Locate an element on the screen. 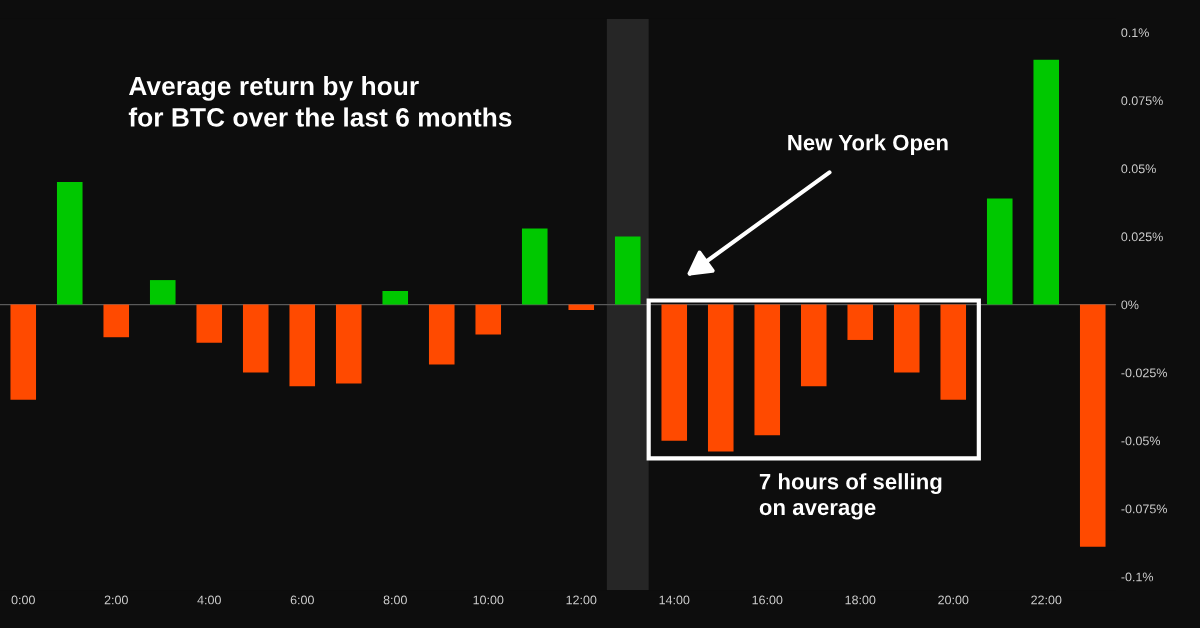 The width and height of the screenshot is (1200, 628). x-tick-label: 6:00 is located at coordinates (302, 600).